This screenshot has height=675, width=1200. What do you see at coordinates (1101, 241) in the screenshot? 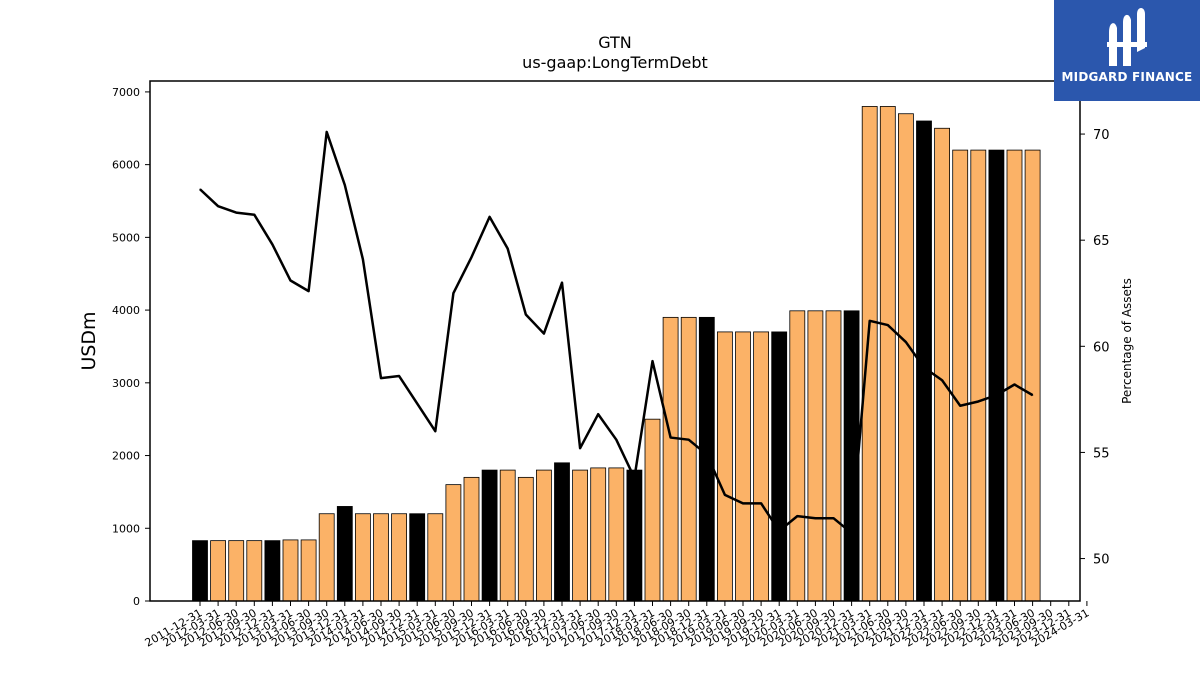
I see `y2-tick-label: 65` at bounding box center [1101, 241].